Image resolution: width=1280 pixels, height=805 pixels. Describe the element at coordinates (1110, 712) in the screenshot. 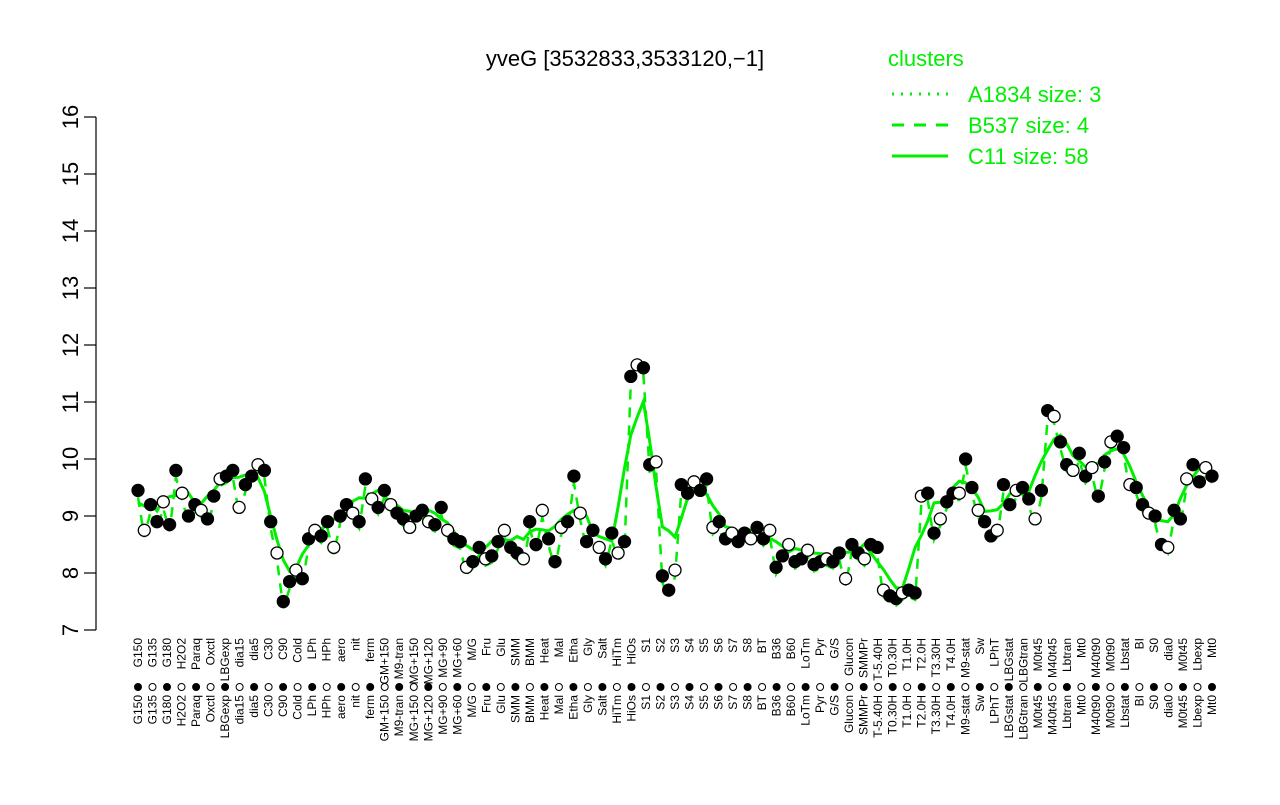

I see `x-tick-label-lower: M0t90` at that location.